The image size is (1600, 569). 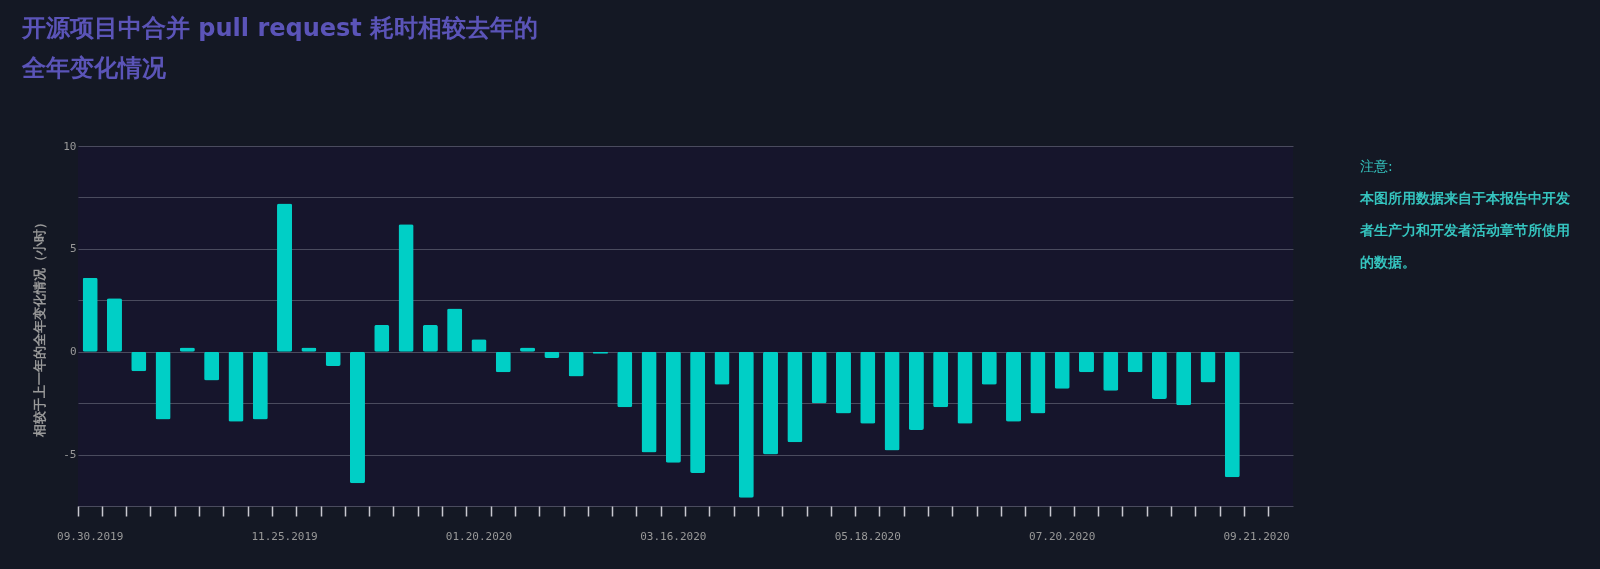 What do you see at coordinates (40, 327) in the screenshot?
I see `y-axis-title: 相较于上一年的全年变化情况（小时）` at bounding box center [40, 327].